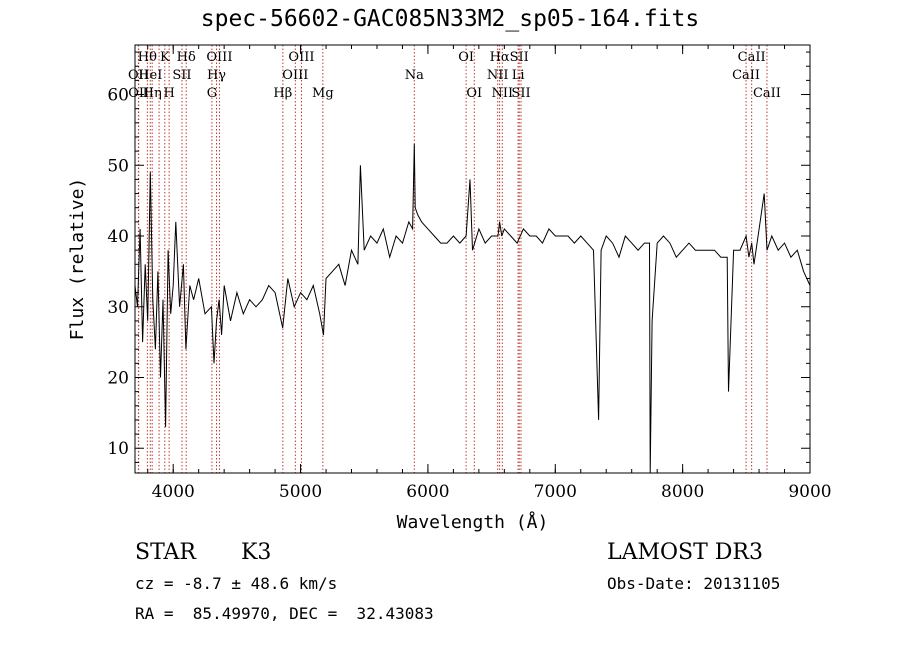 The width and height of the screenshot is (900, 649). I want to click on redshift-velocity: cz = -8.7 ± 48.6 km/s, so click(236, 583).